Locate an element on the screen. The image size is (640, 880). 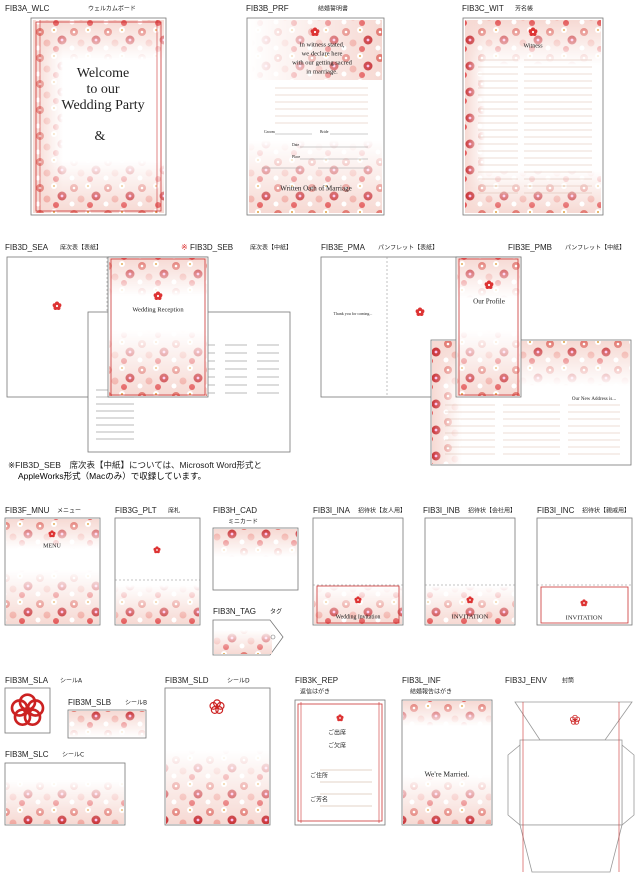
item-name: 席次表【中紙】 is located at coordinates (271, 248).